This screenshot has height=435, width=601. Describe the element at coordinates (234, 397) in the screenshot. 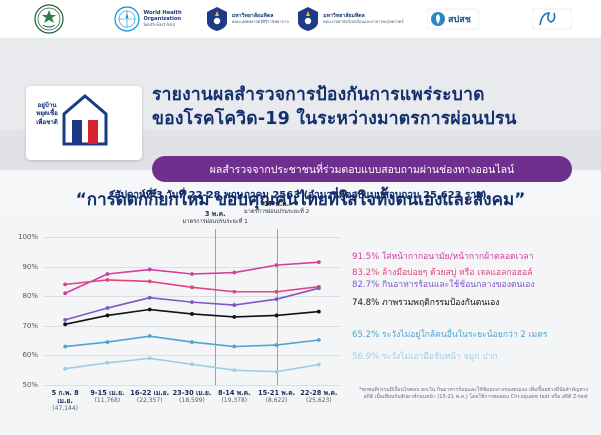

I see `x-axis-tick-label: 8-14 พ.ค. (19,378)` at that location.